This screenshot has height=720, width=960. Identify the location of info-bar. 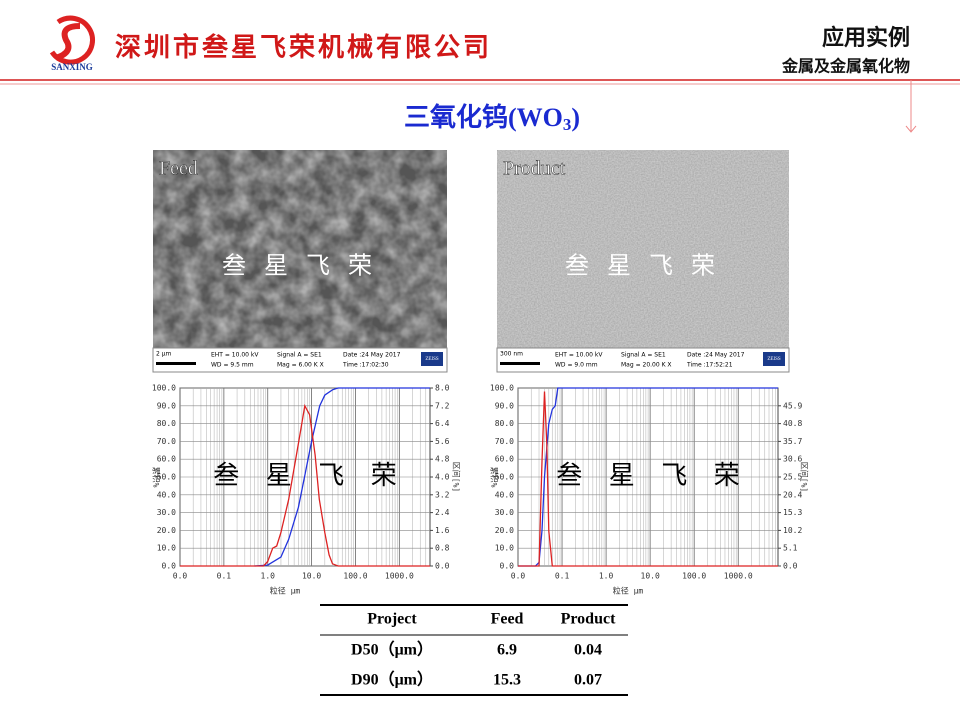
(300, 360).